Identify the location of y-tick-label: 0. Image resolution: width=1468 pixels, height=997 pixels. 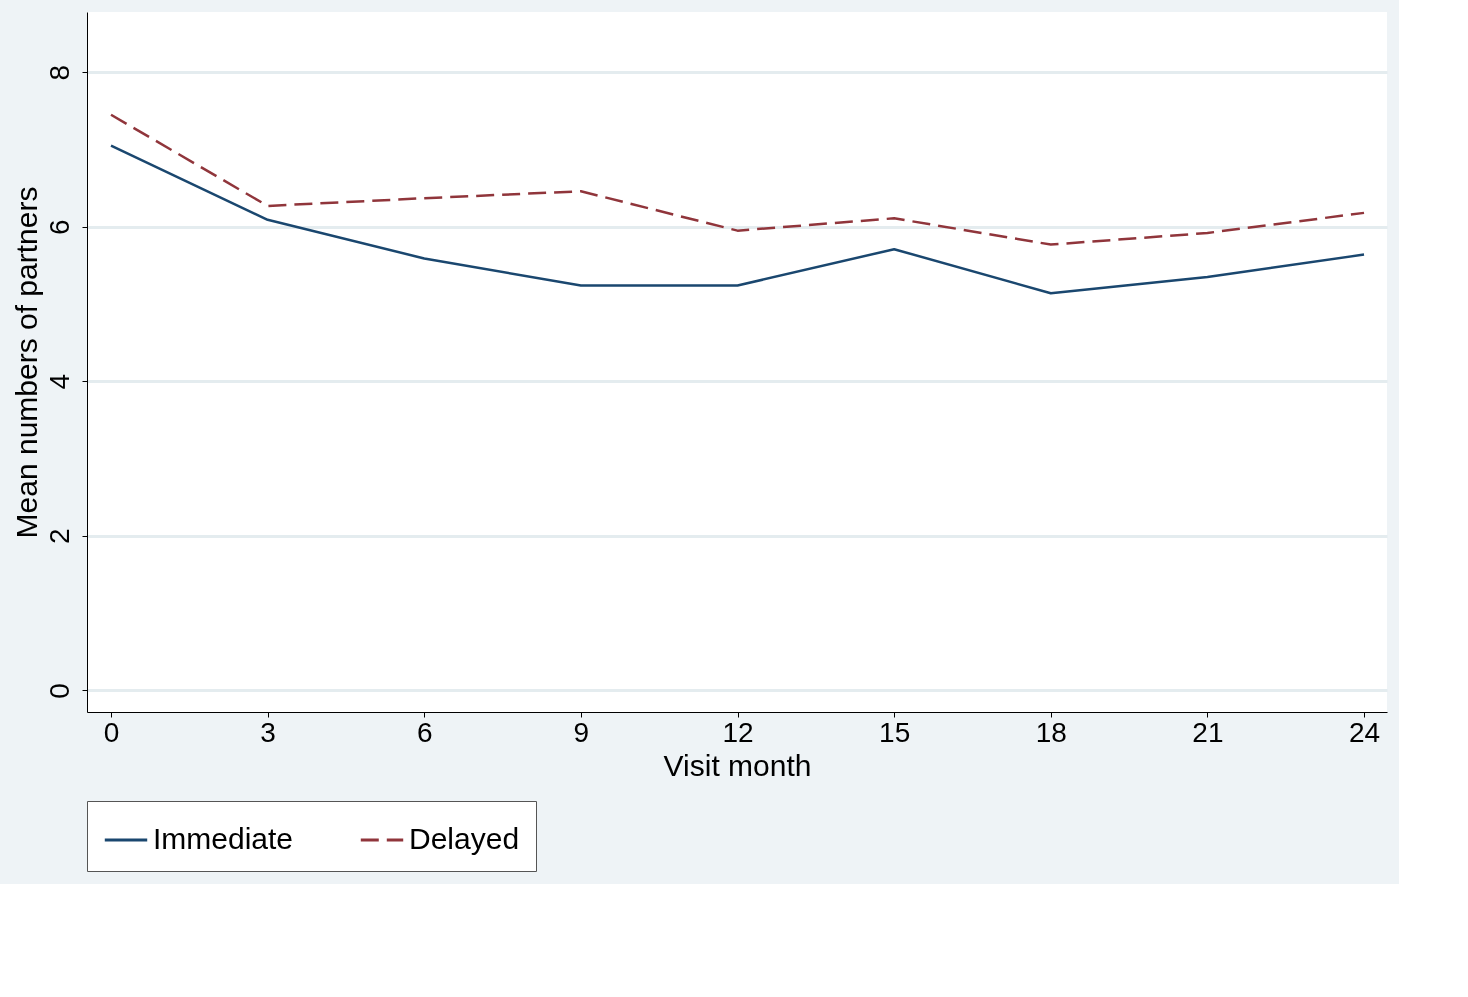
(59, 691).